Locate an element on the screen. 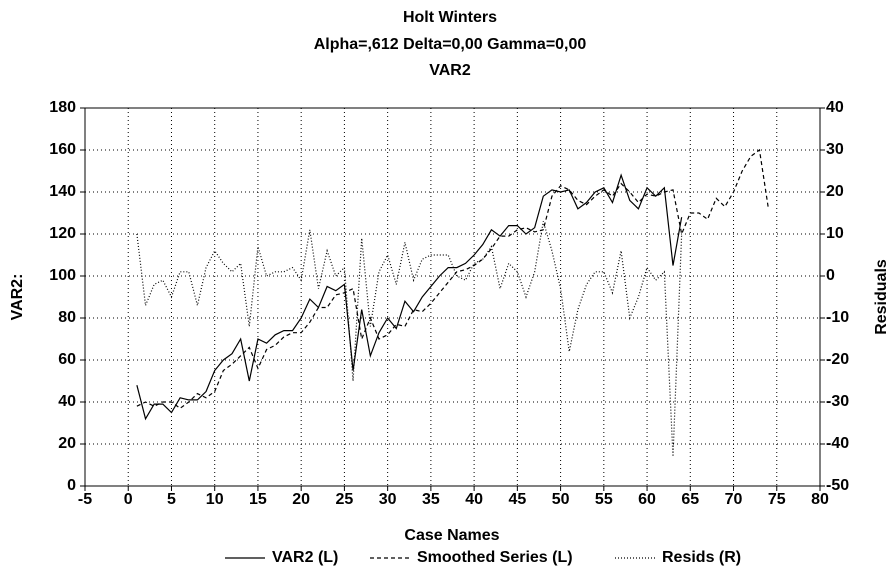 This screenshot has height=571, width=895. y2-tick-label: -40 is located at coordinates (837, 443).